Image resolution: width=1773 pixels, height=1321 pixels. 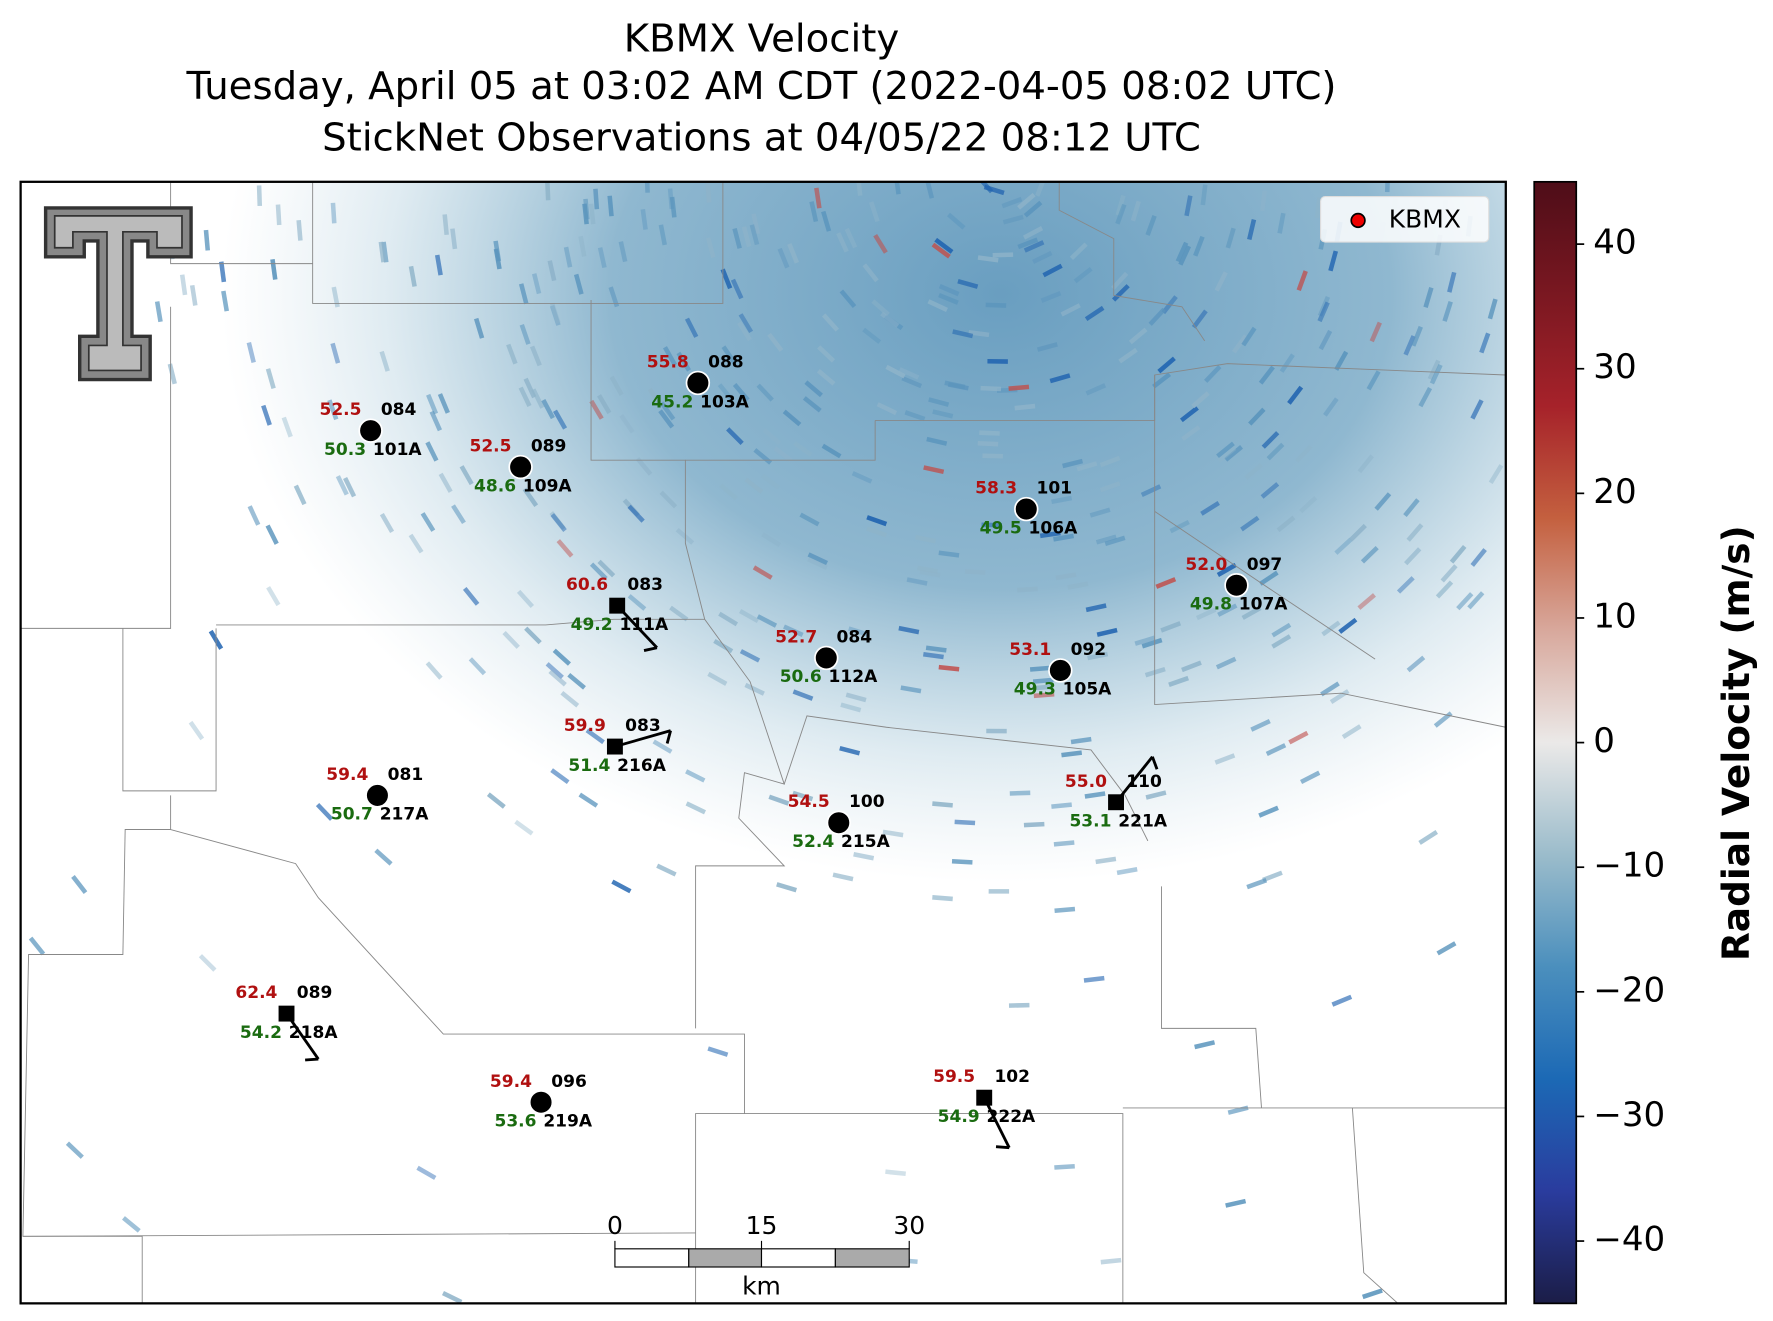 I want to click on dewpoint: 50.6, so click(x=801, y=677).